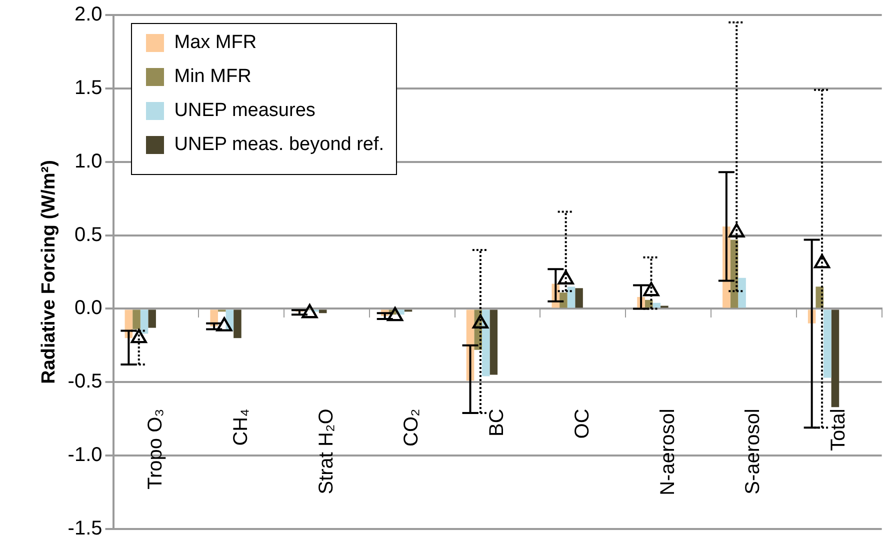  I want to click on x-tick-label: BC, so click(497, 422).